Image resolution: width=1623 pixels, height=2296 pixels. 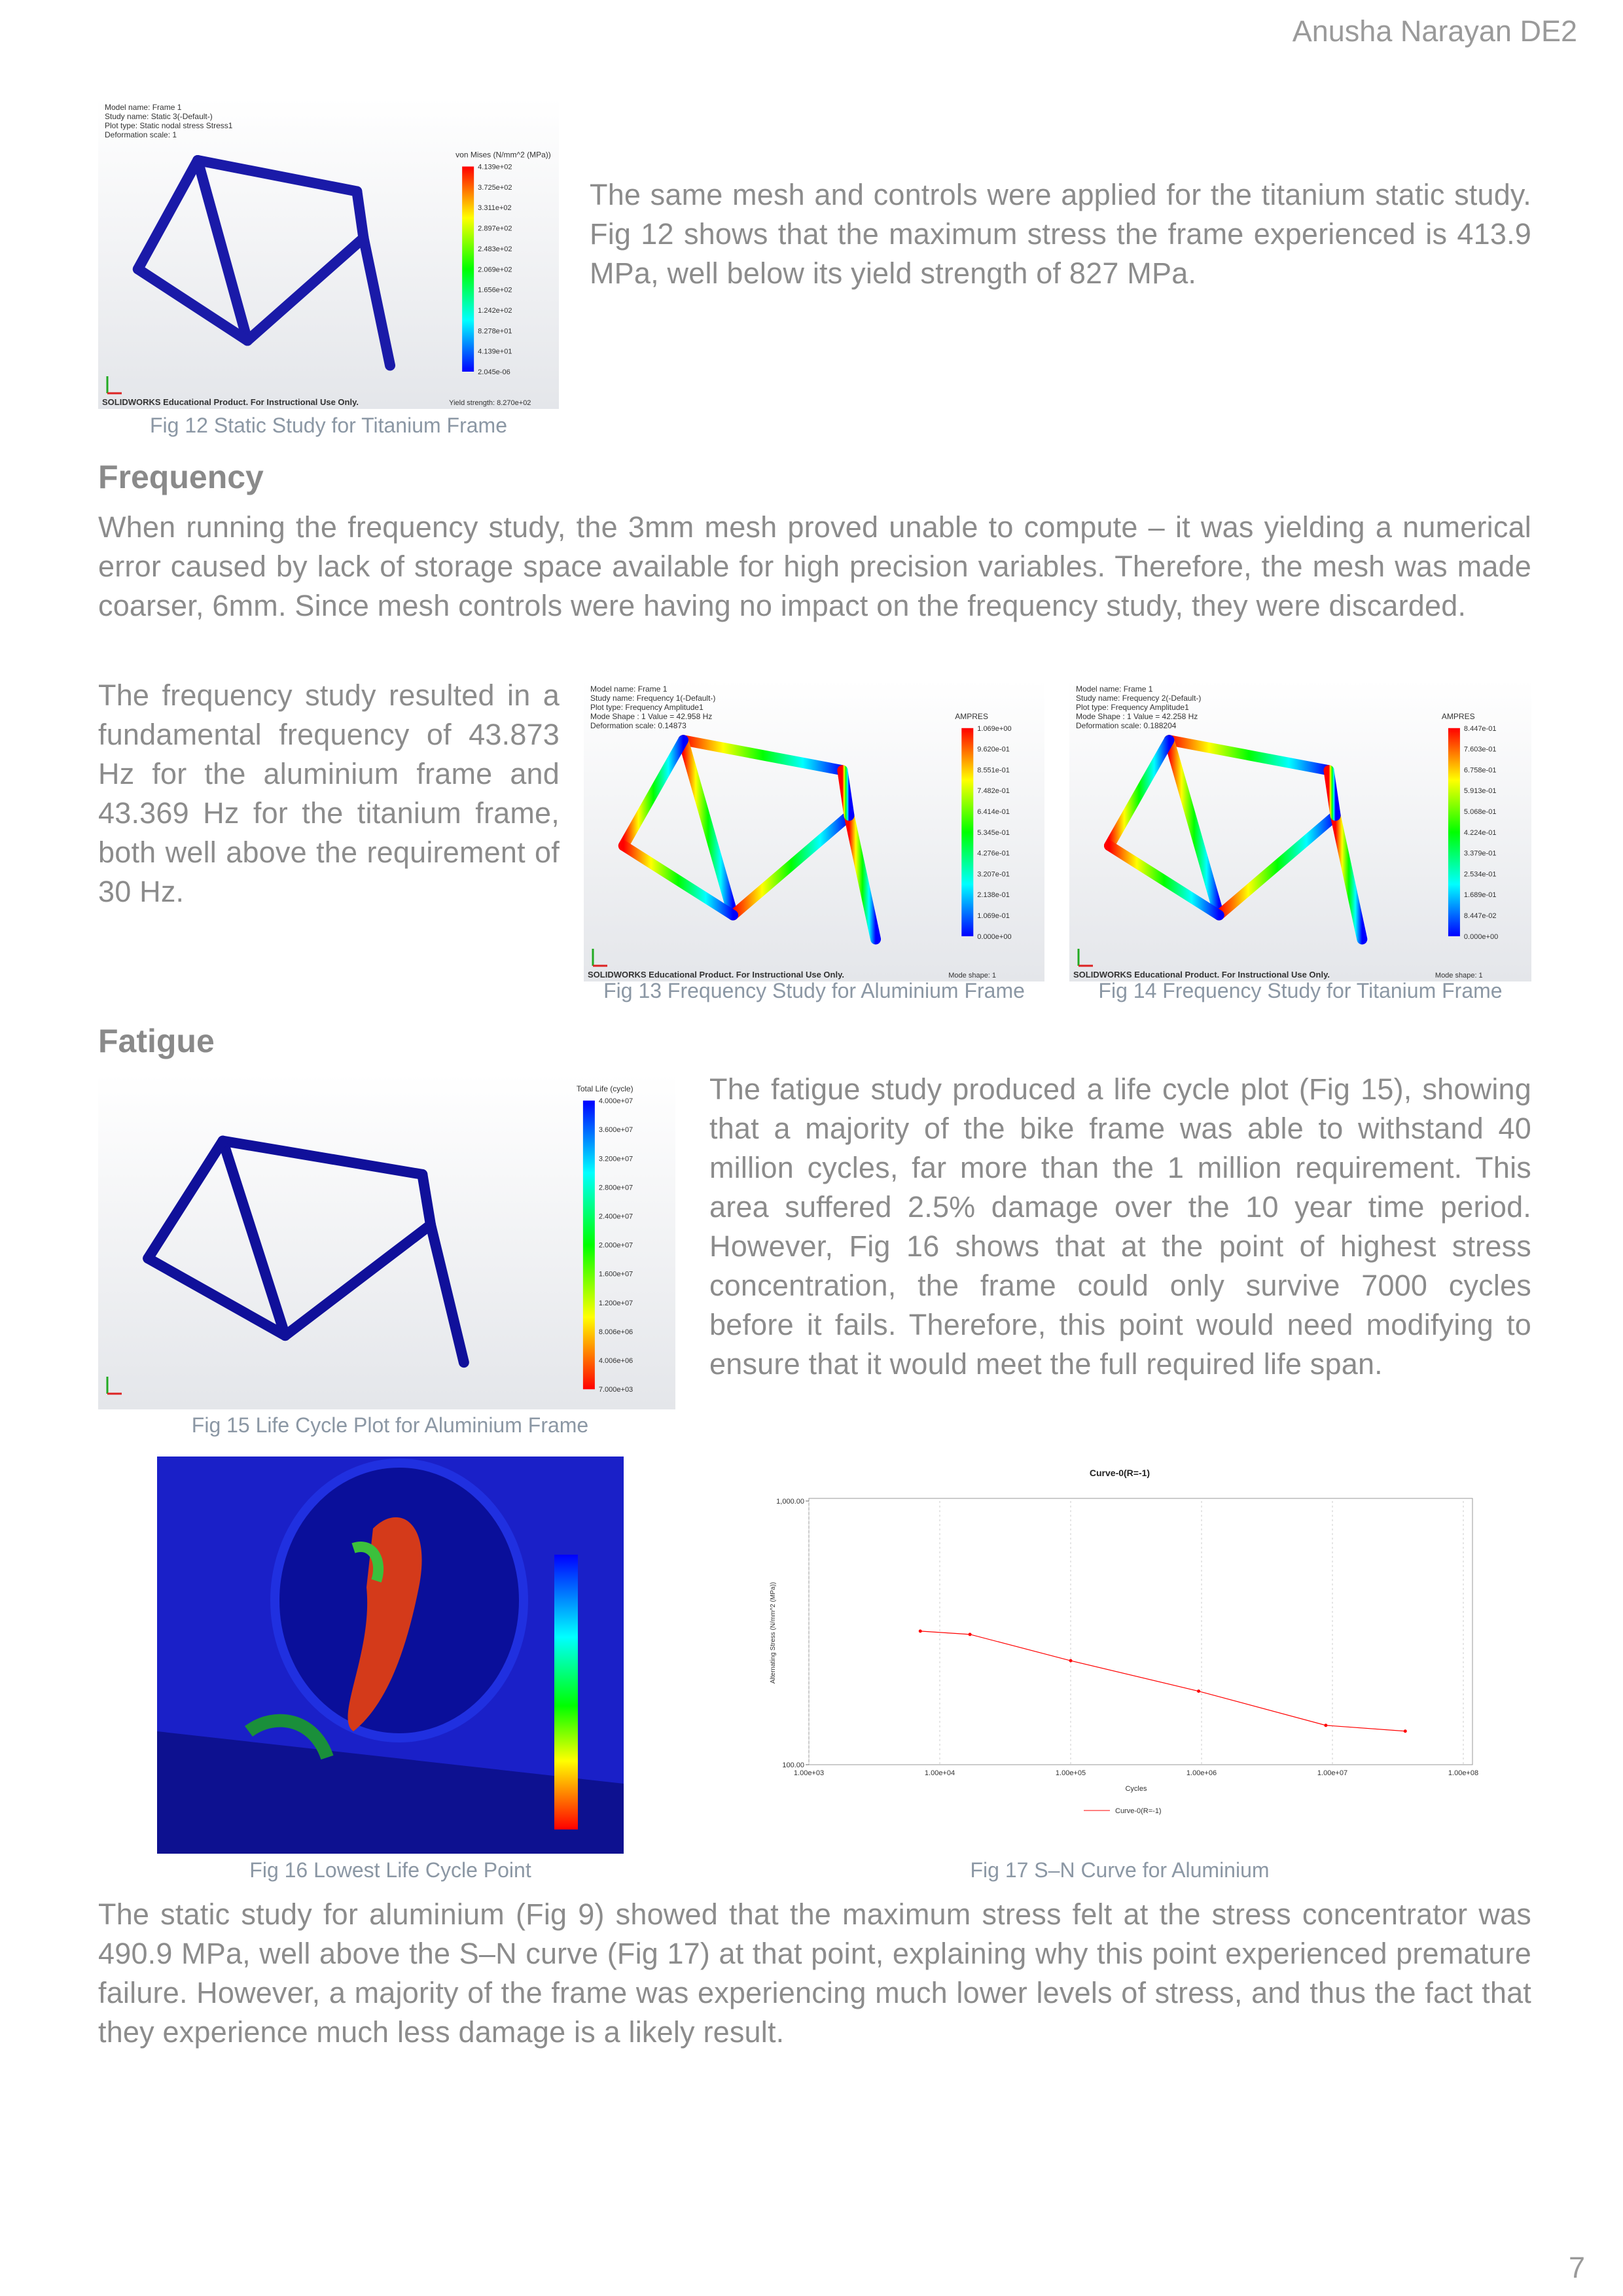 I want to click on legend-label: 5.068e-01, so click(x=1480, y=812).